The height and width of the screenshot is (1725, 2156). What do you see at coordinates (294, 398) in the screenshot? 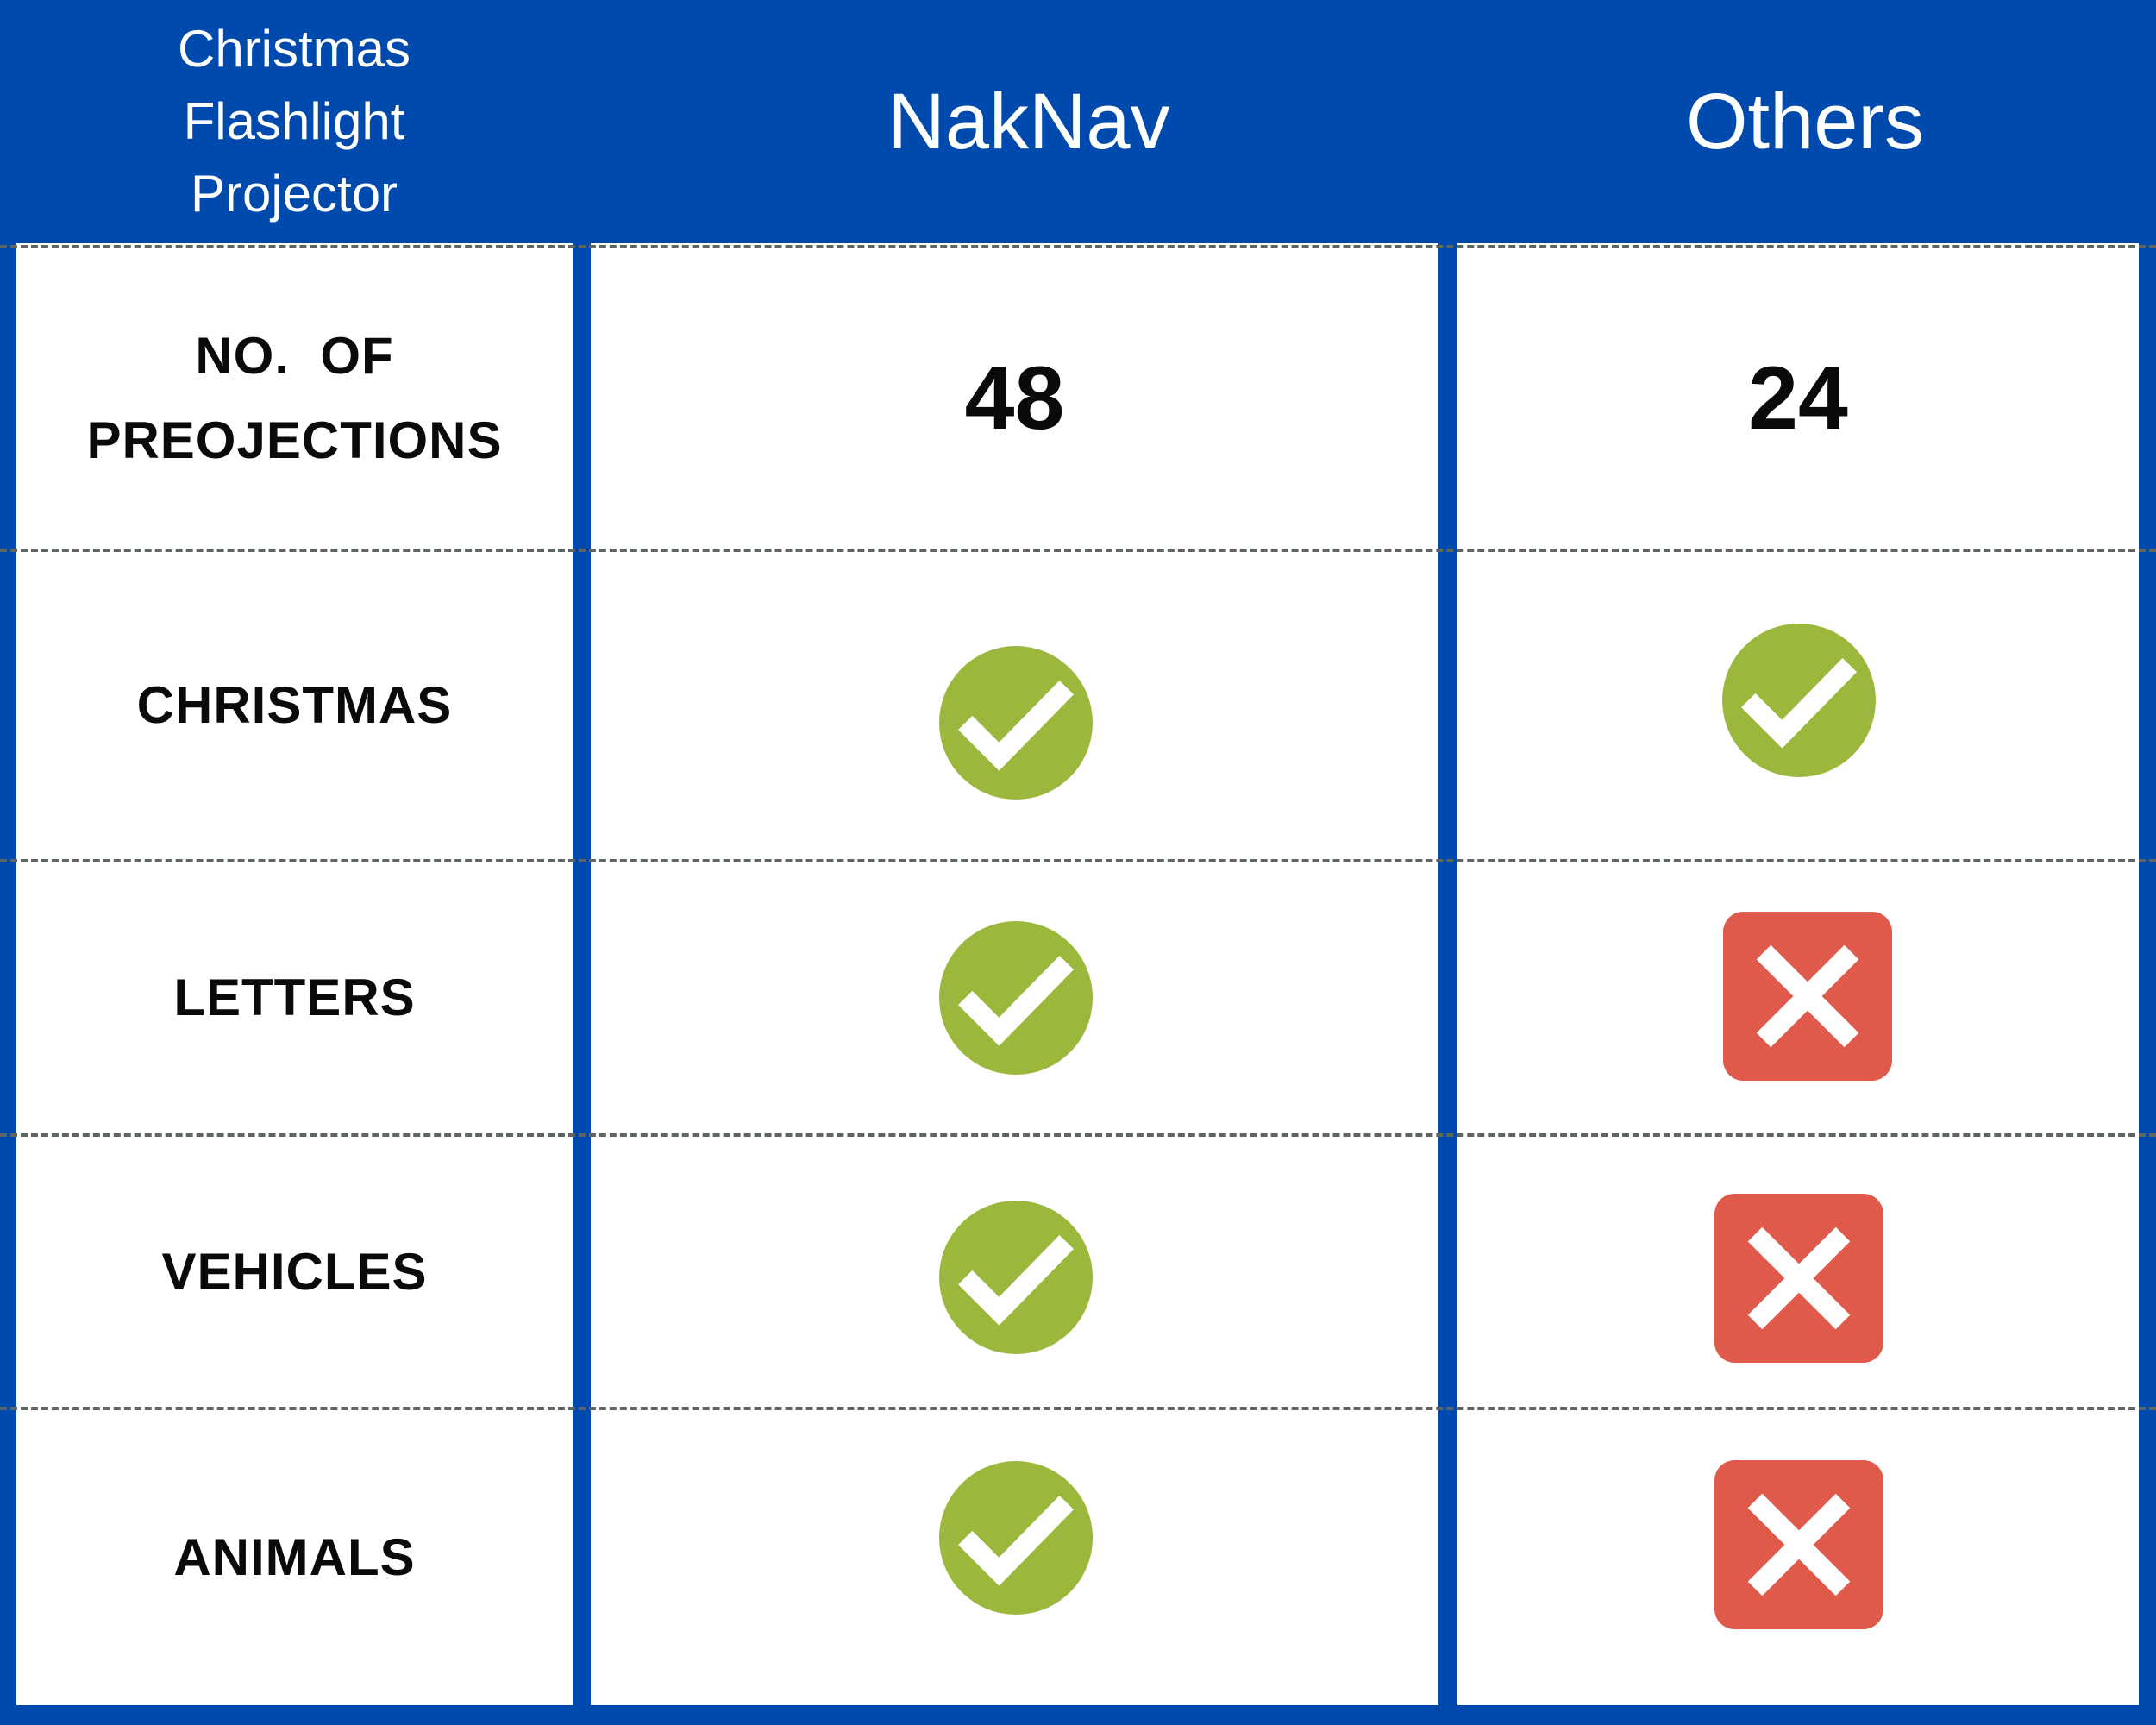
I see `row-label-projections: NO. OF PREOJECTIONS` at bounding box center [294, 398].